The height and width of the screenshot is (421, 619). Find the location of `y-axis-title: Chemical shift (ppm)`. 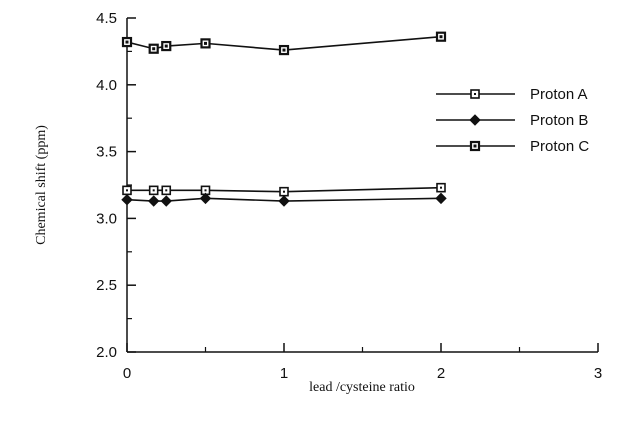

y-axis-title: Chemical shift (ppm) is located at coordinates (41, 185).